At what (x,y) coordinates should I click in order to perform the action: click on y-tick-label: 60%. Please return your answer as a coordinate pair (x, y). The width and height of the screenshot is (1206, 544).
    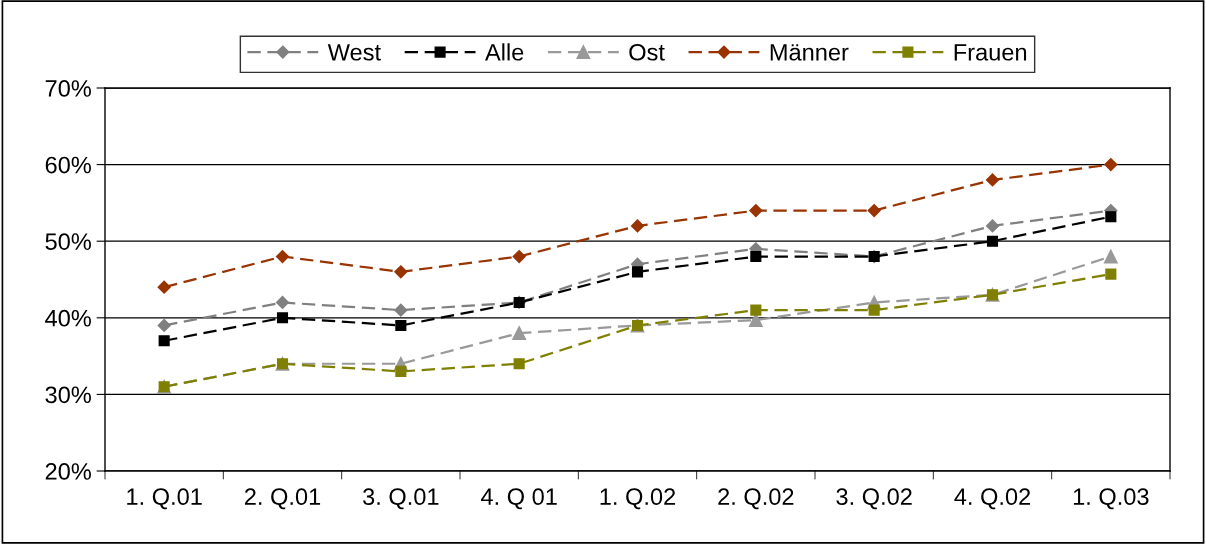
    Looking at the image, I should click on (68, 165).